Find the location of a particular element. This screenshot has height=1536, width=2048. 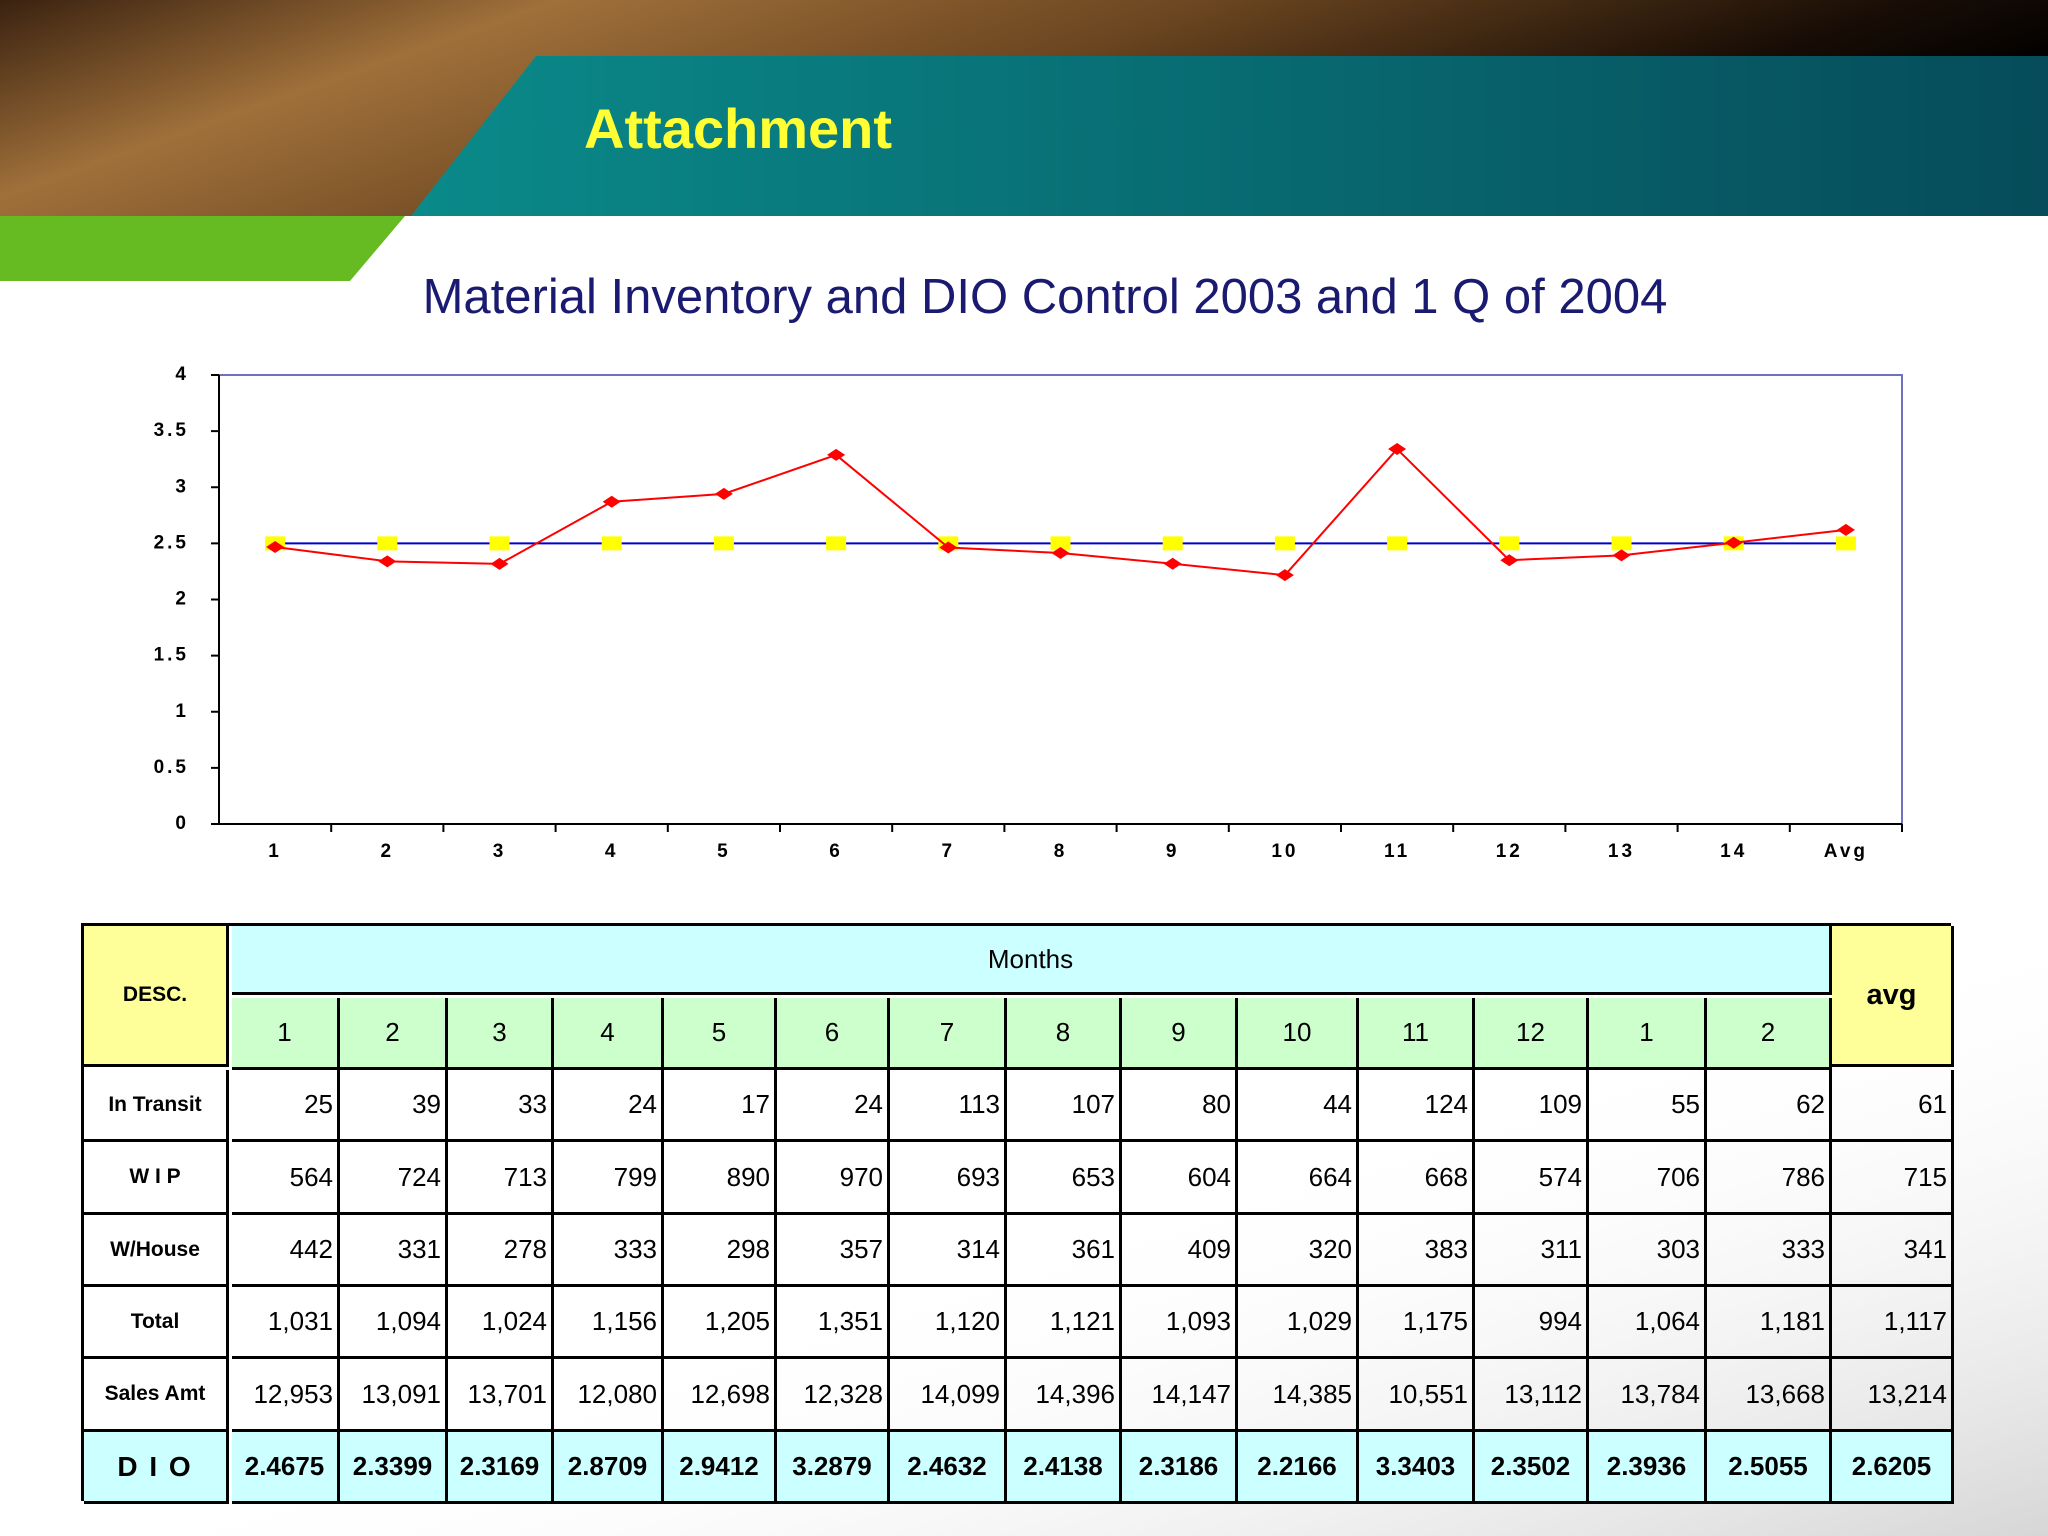

table-value: 61 is located at coordinates (1893, 1106).